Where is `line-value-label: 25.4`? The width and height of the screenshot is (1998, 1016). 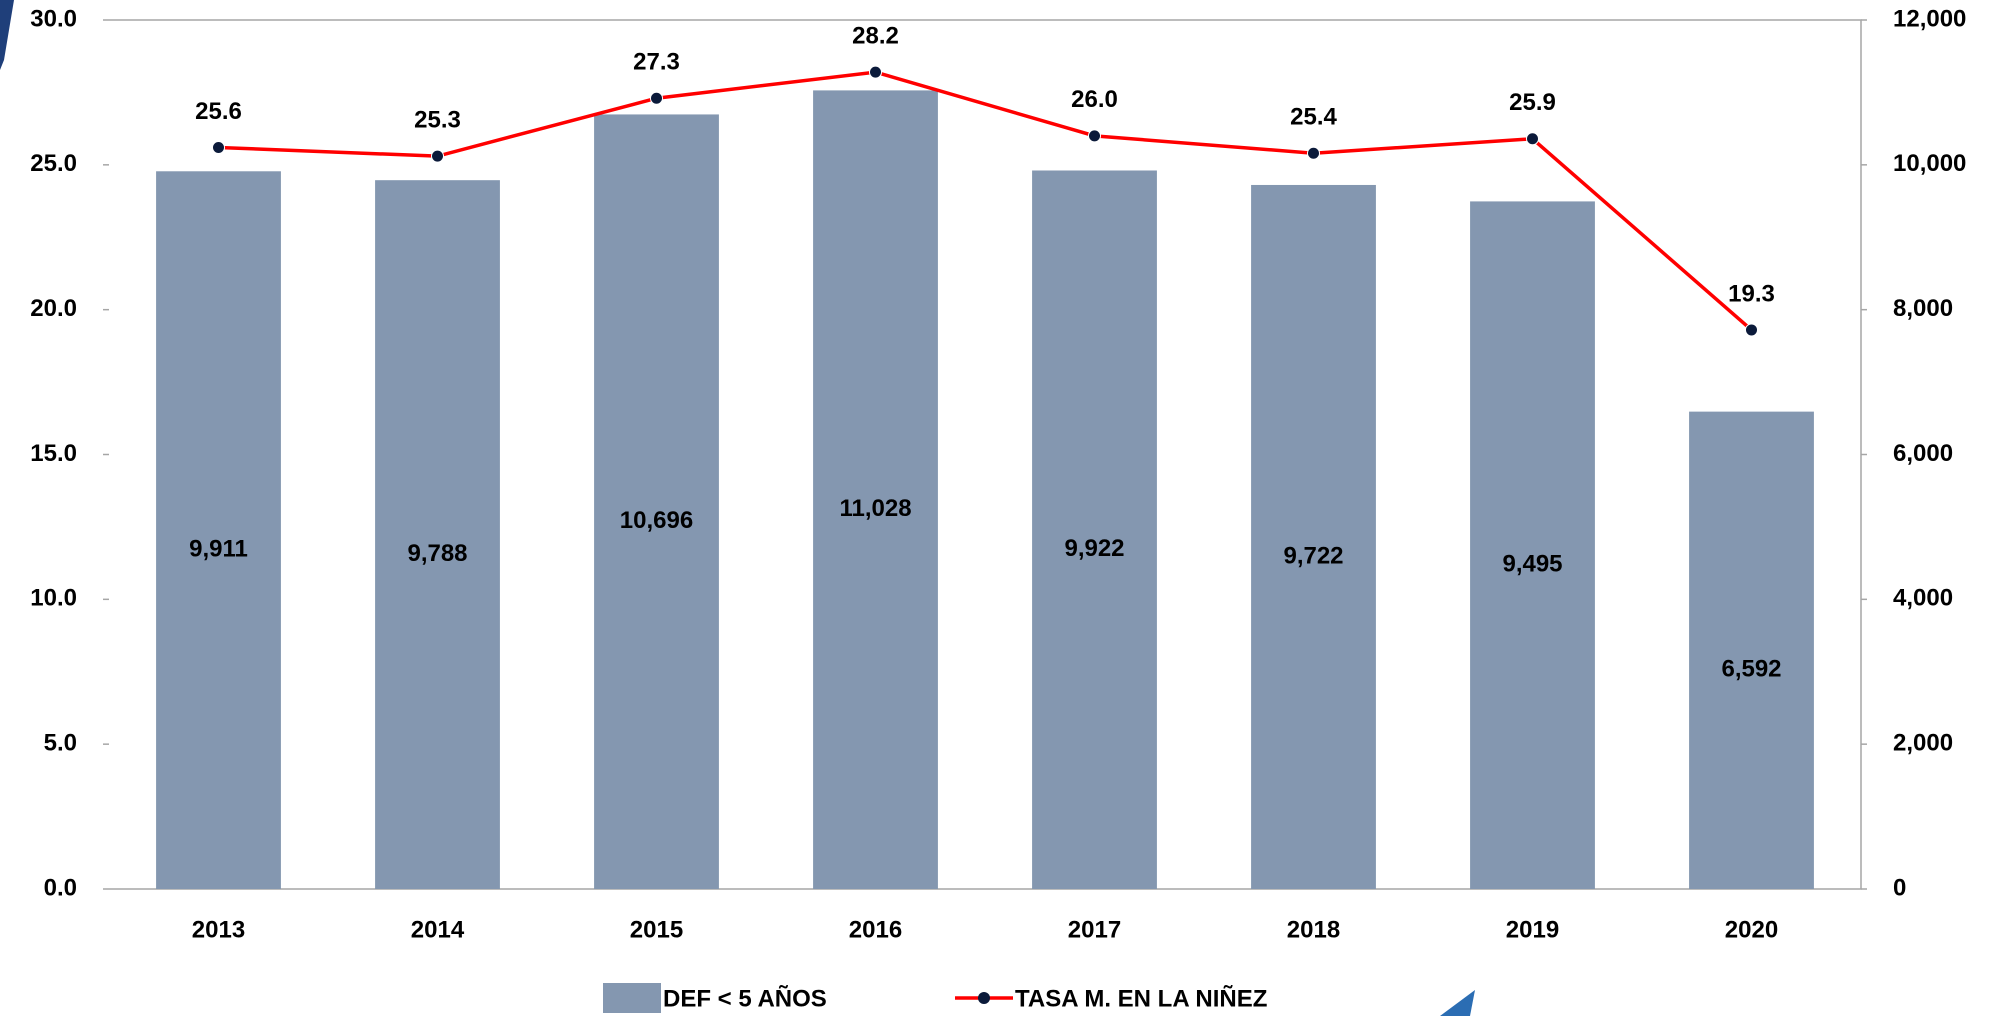
line-value-label: 25.4 is located at coordinates (1313, 117).